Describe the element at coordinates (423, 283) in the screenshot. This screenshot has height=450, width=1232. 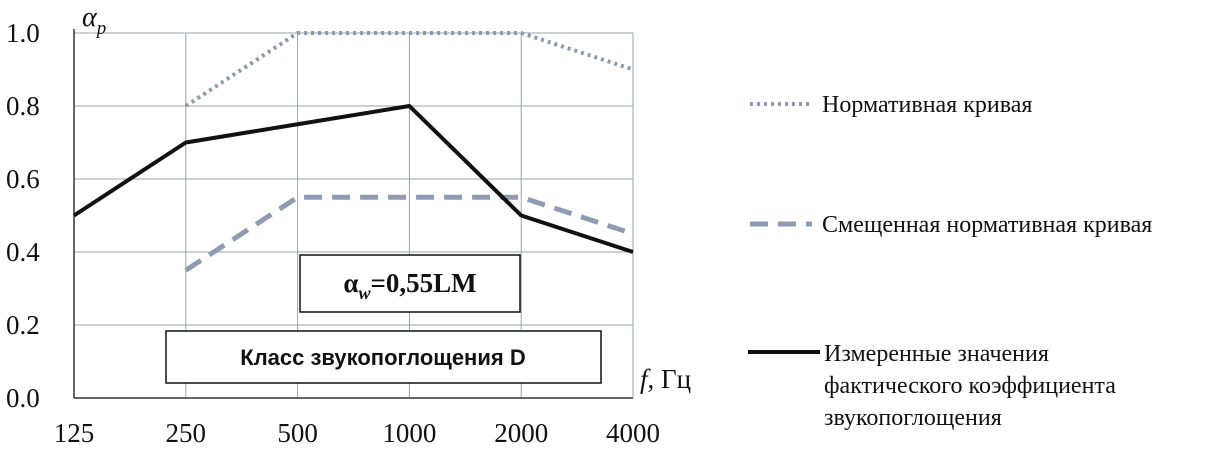
I see `alpha-w-rest: =0,55LM` at that location.